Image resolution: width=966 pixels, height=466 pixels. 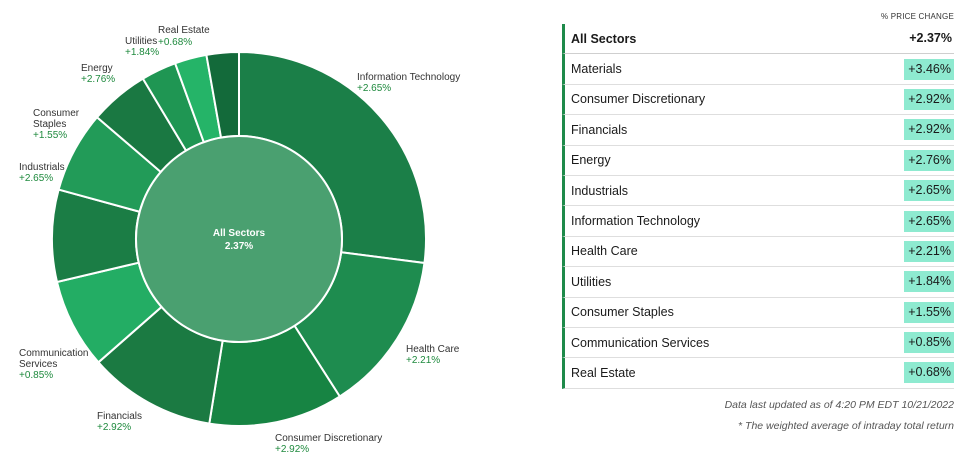 What do you see at coordinates (50, 135) in the screenshot?
I see `segment-value-label: +1.55%` at bounding box center [50, 135].